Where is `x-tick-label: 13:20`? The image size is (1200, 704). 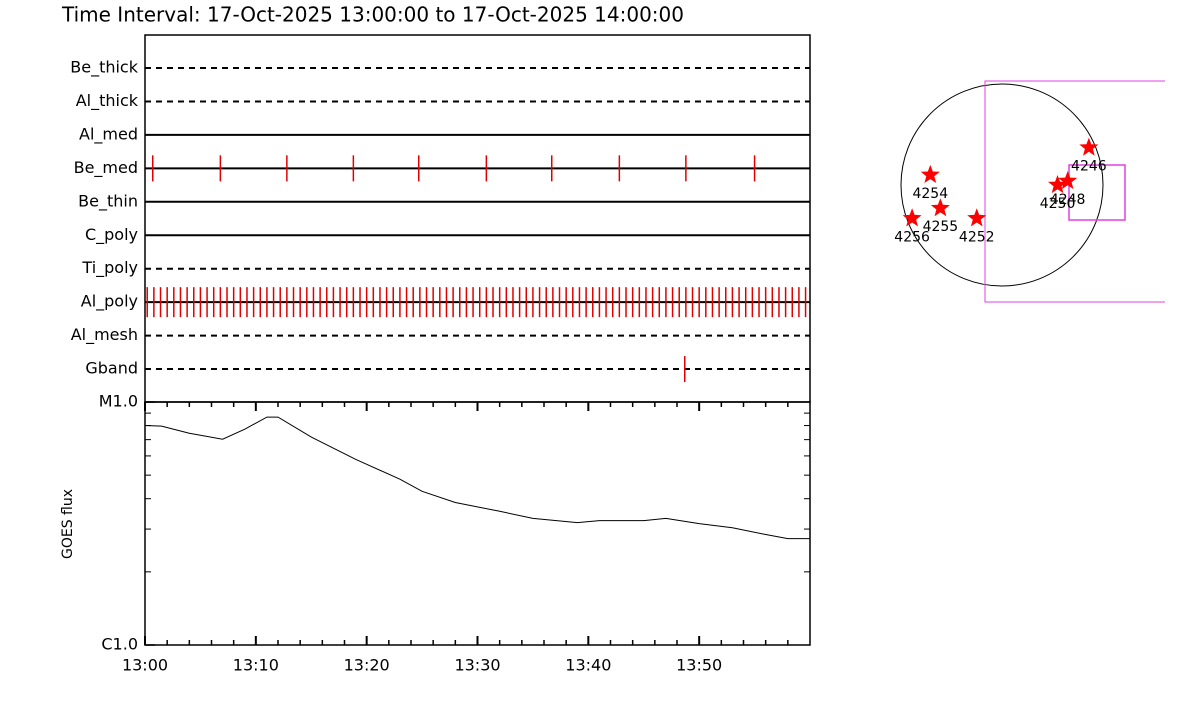
x-tick-label: 13:20 is located at coordinates (367, 665).